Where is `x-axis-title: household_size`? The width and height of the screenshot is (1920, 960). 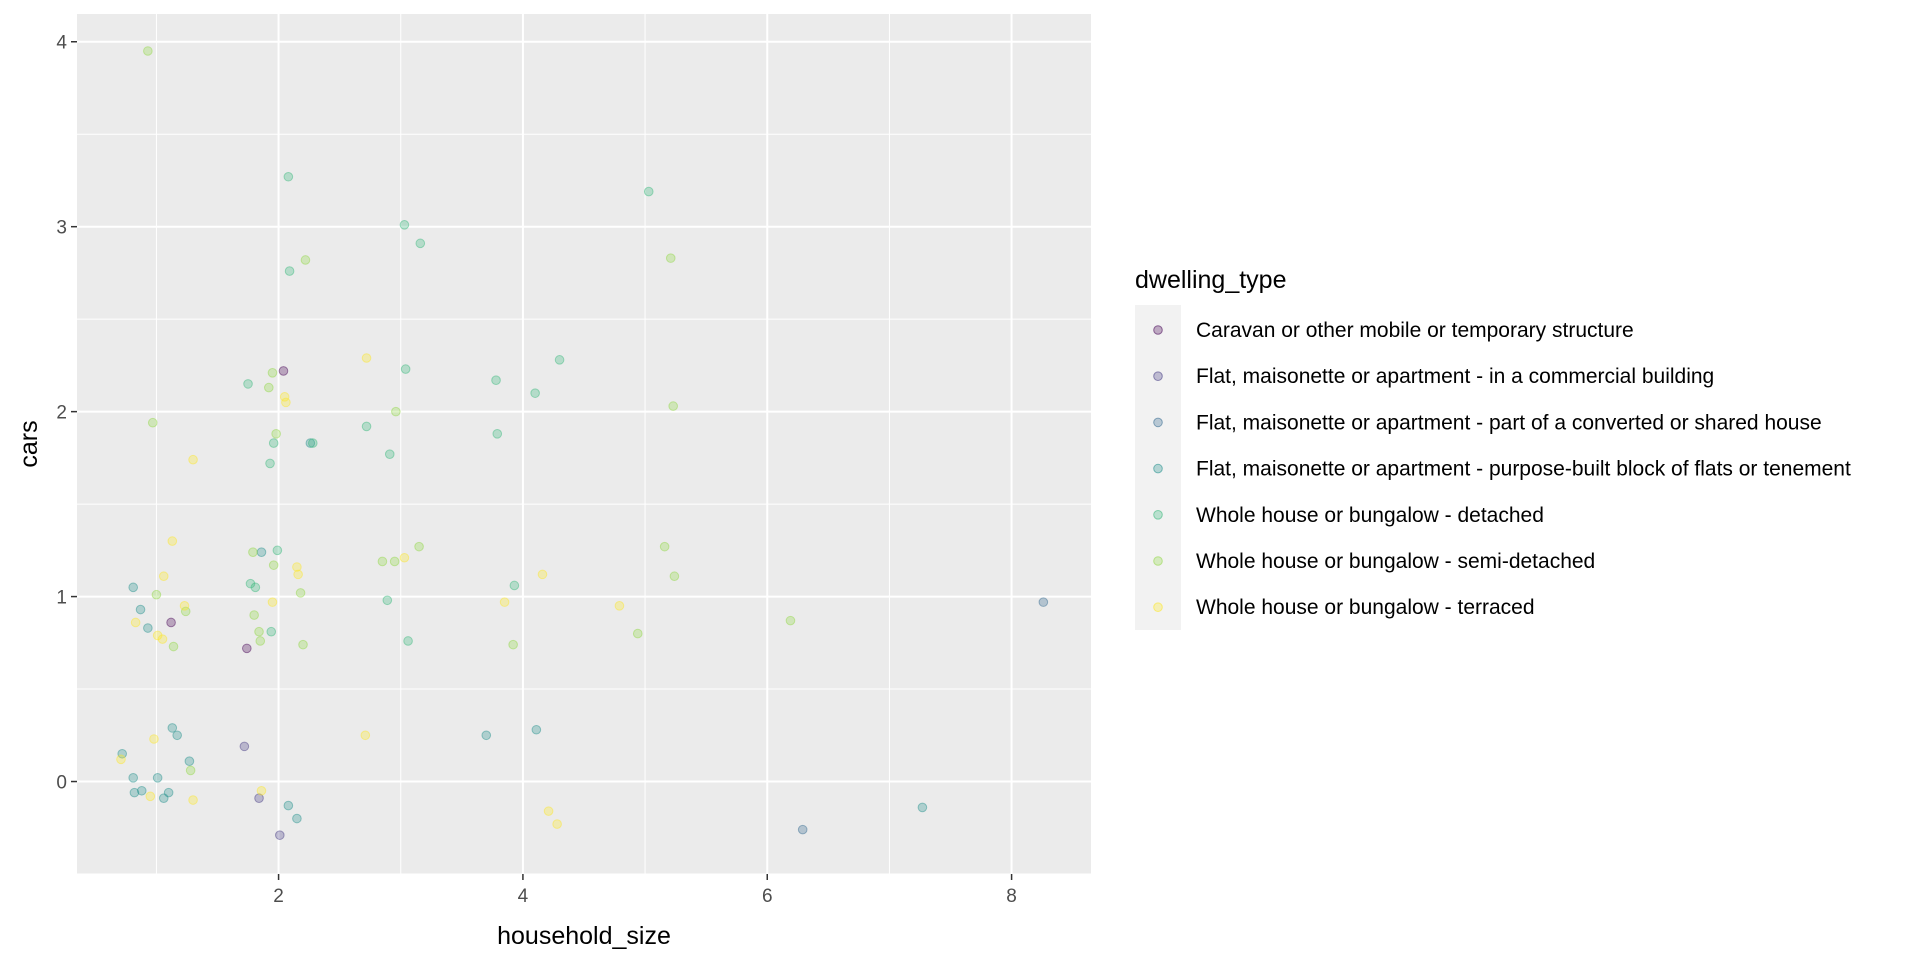 x-axis-title: household_size is located at coordinates (584, 936).